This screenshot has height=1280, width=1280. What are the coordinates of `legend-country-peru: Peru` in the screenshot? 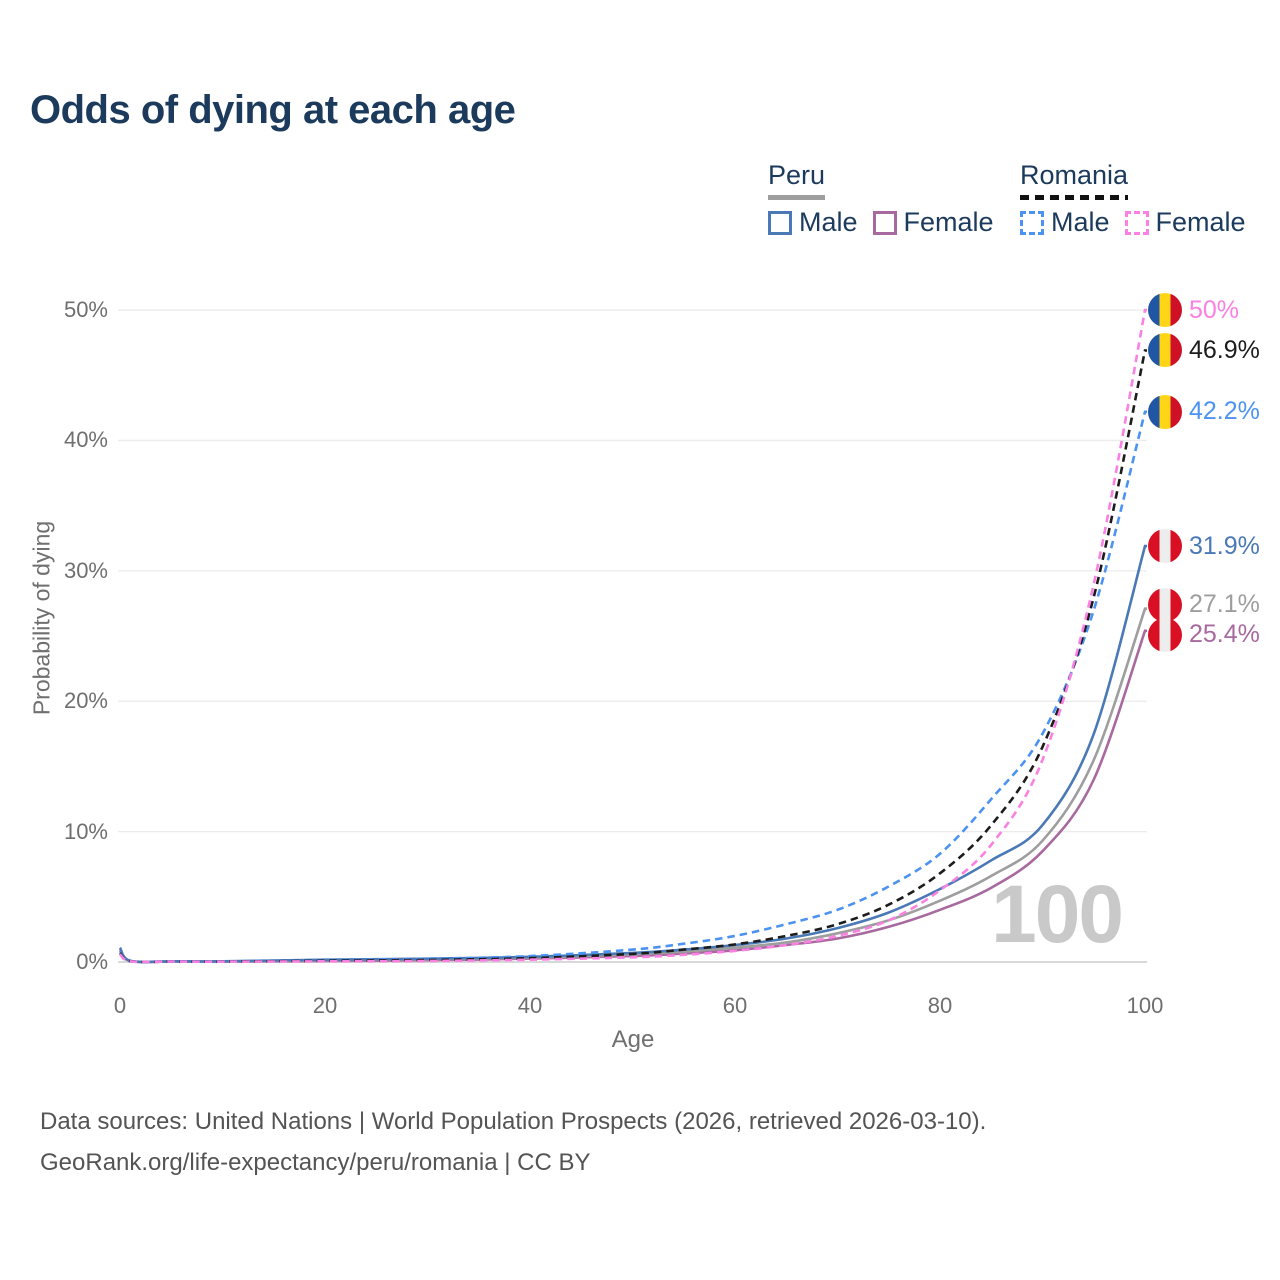 It's located at (797, 180).